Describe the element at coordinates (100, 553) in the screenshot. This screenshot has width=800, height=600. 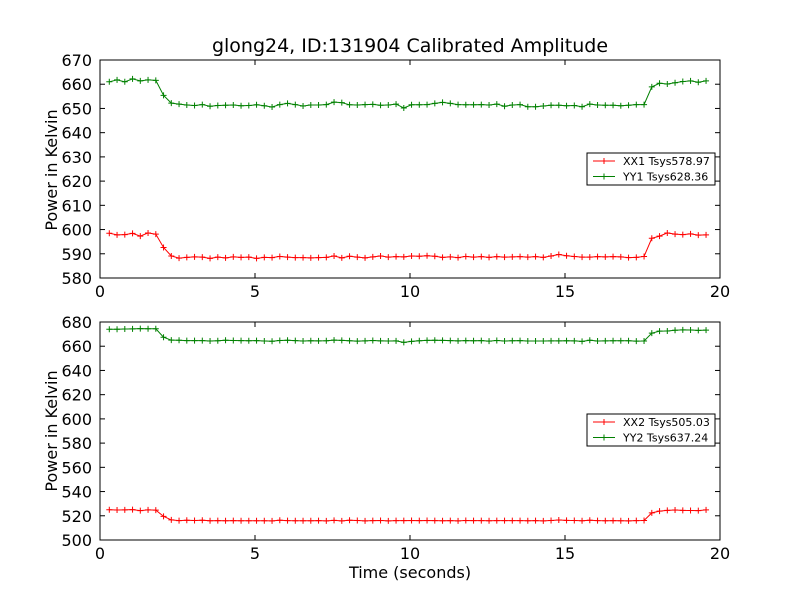
I see `x-tick-label: 0` at that location.